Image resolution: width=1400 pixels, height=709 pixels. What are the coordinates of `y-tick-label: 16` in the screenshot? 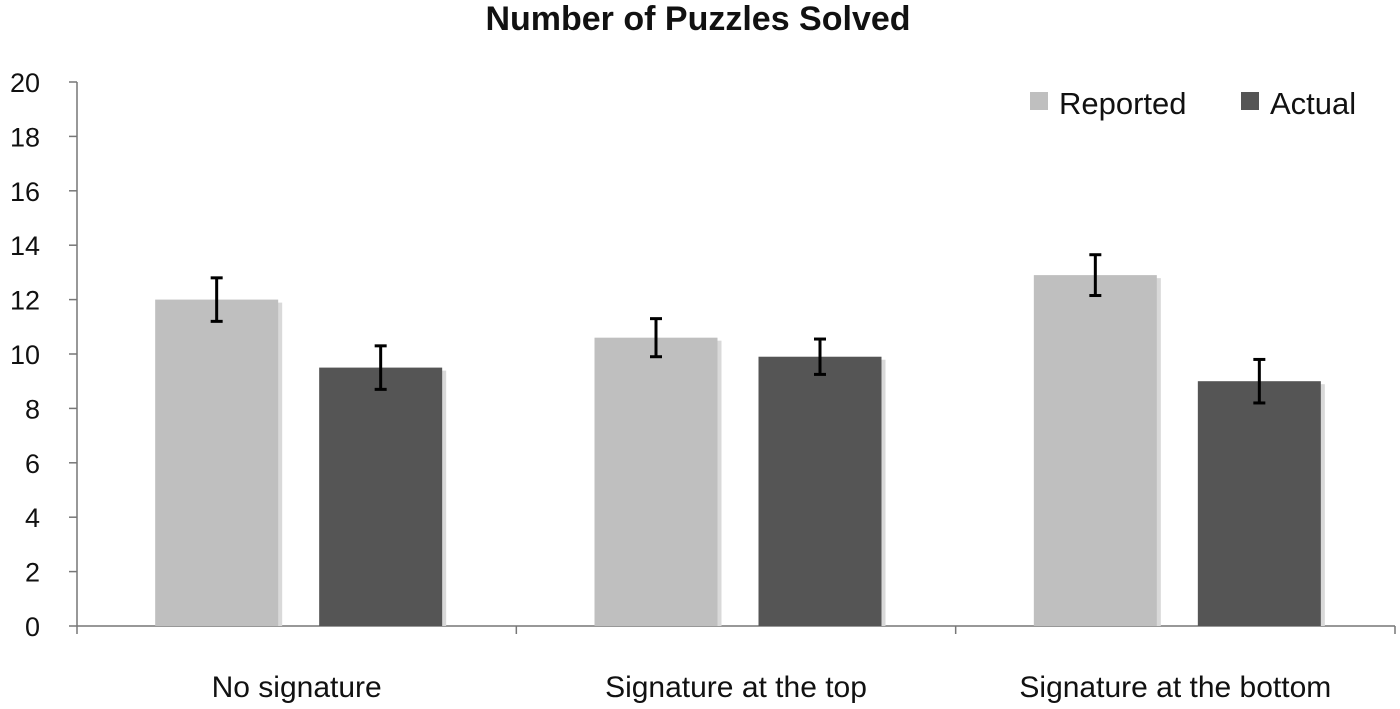 It's located at (25, 192).